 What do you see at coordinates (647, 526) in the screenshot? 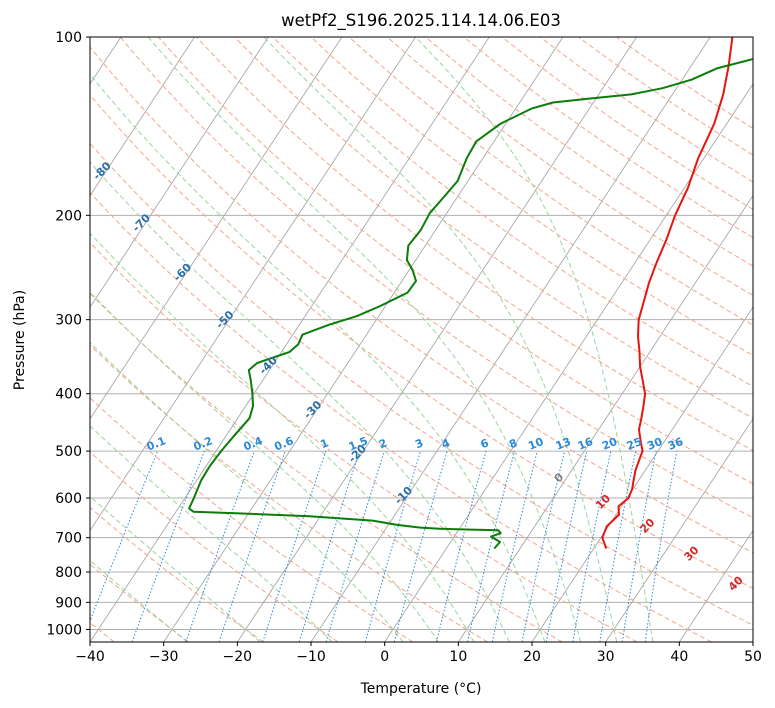
I see `wet-bulb-label: 20` at bounding box center [647, 526].